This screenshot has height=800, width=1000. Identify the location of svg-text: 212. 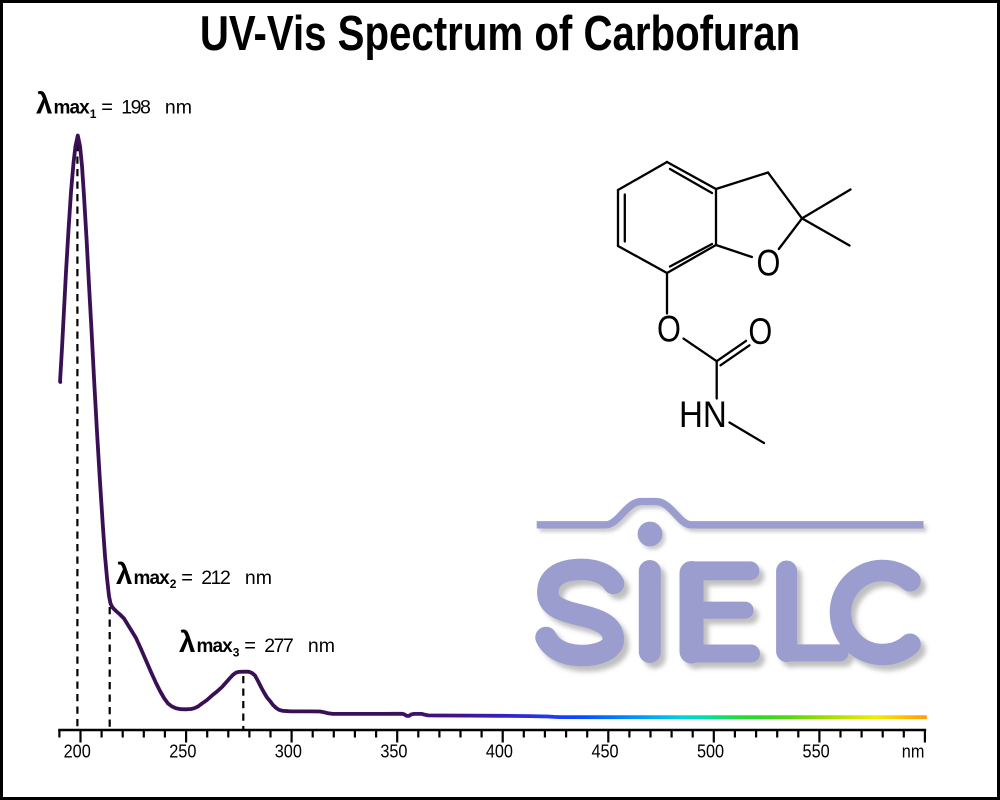
(215, 578).